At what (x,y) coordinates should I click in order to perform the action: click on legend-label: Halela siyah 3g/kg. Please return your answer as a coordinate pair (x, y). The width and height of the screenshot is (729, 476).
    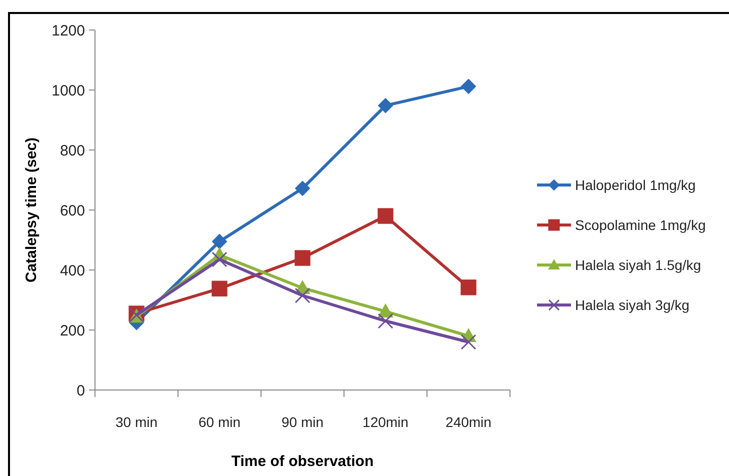
    Looking at the image, I should click on (632, 304).